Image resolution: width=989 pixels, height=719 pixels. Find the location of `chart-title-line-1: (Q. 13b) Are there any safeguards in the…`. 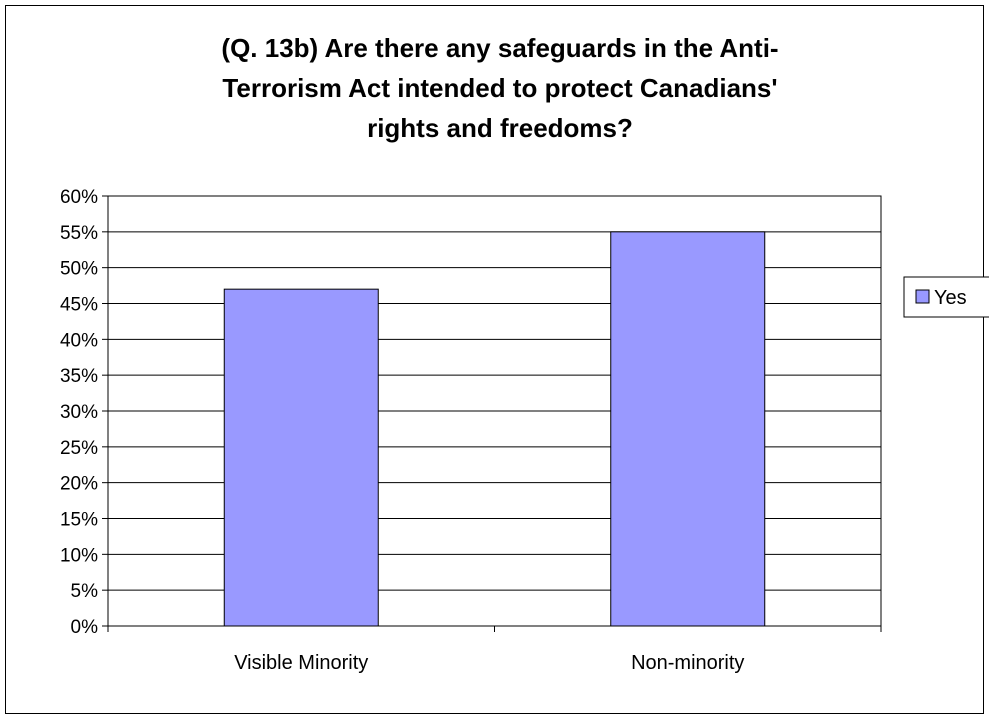

chart-title-line-1: (Q. 13b) Are there any safeguards in the… is located at coordinates (500, 48).